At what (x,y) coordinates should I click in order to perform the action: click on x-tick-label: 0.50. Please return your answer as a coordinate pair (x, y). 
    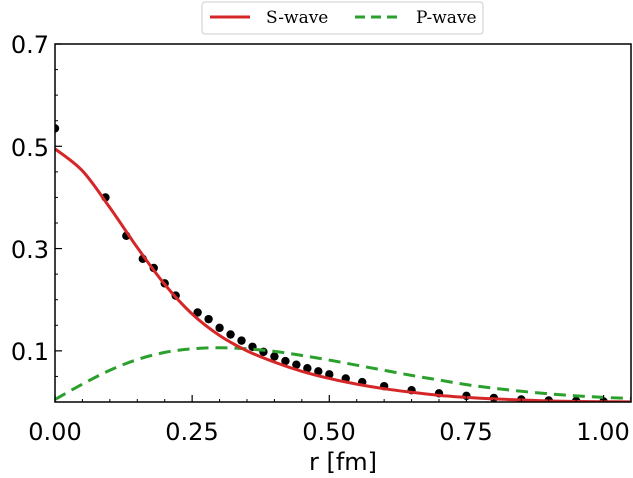
    Looking at the image, I should click on (328, 432).